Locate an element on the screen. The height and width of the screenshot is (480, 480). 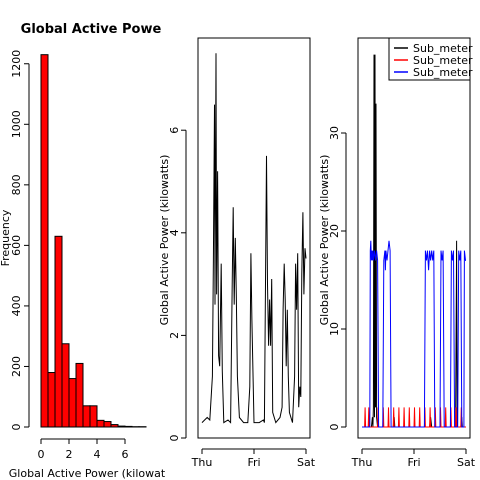
power-line-x-tick-label: Thu is located at coordinates (202, 462).